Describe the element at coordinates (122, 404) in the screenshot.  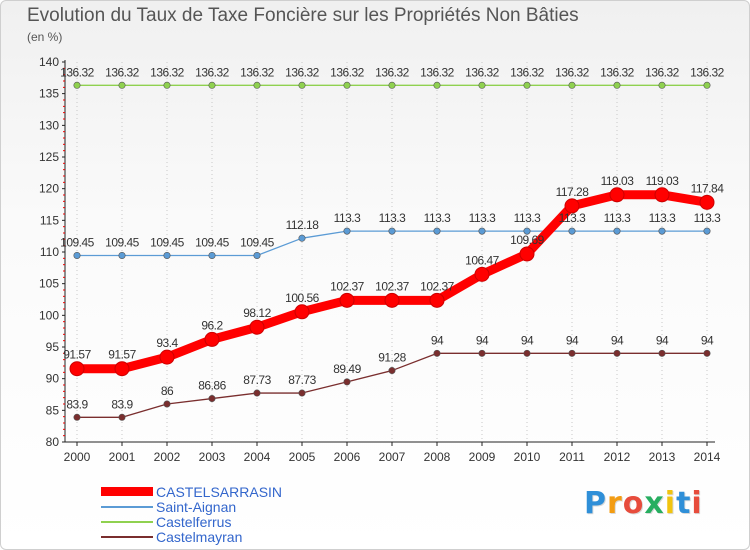
I see `data-label: 83.9` at that location.